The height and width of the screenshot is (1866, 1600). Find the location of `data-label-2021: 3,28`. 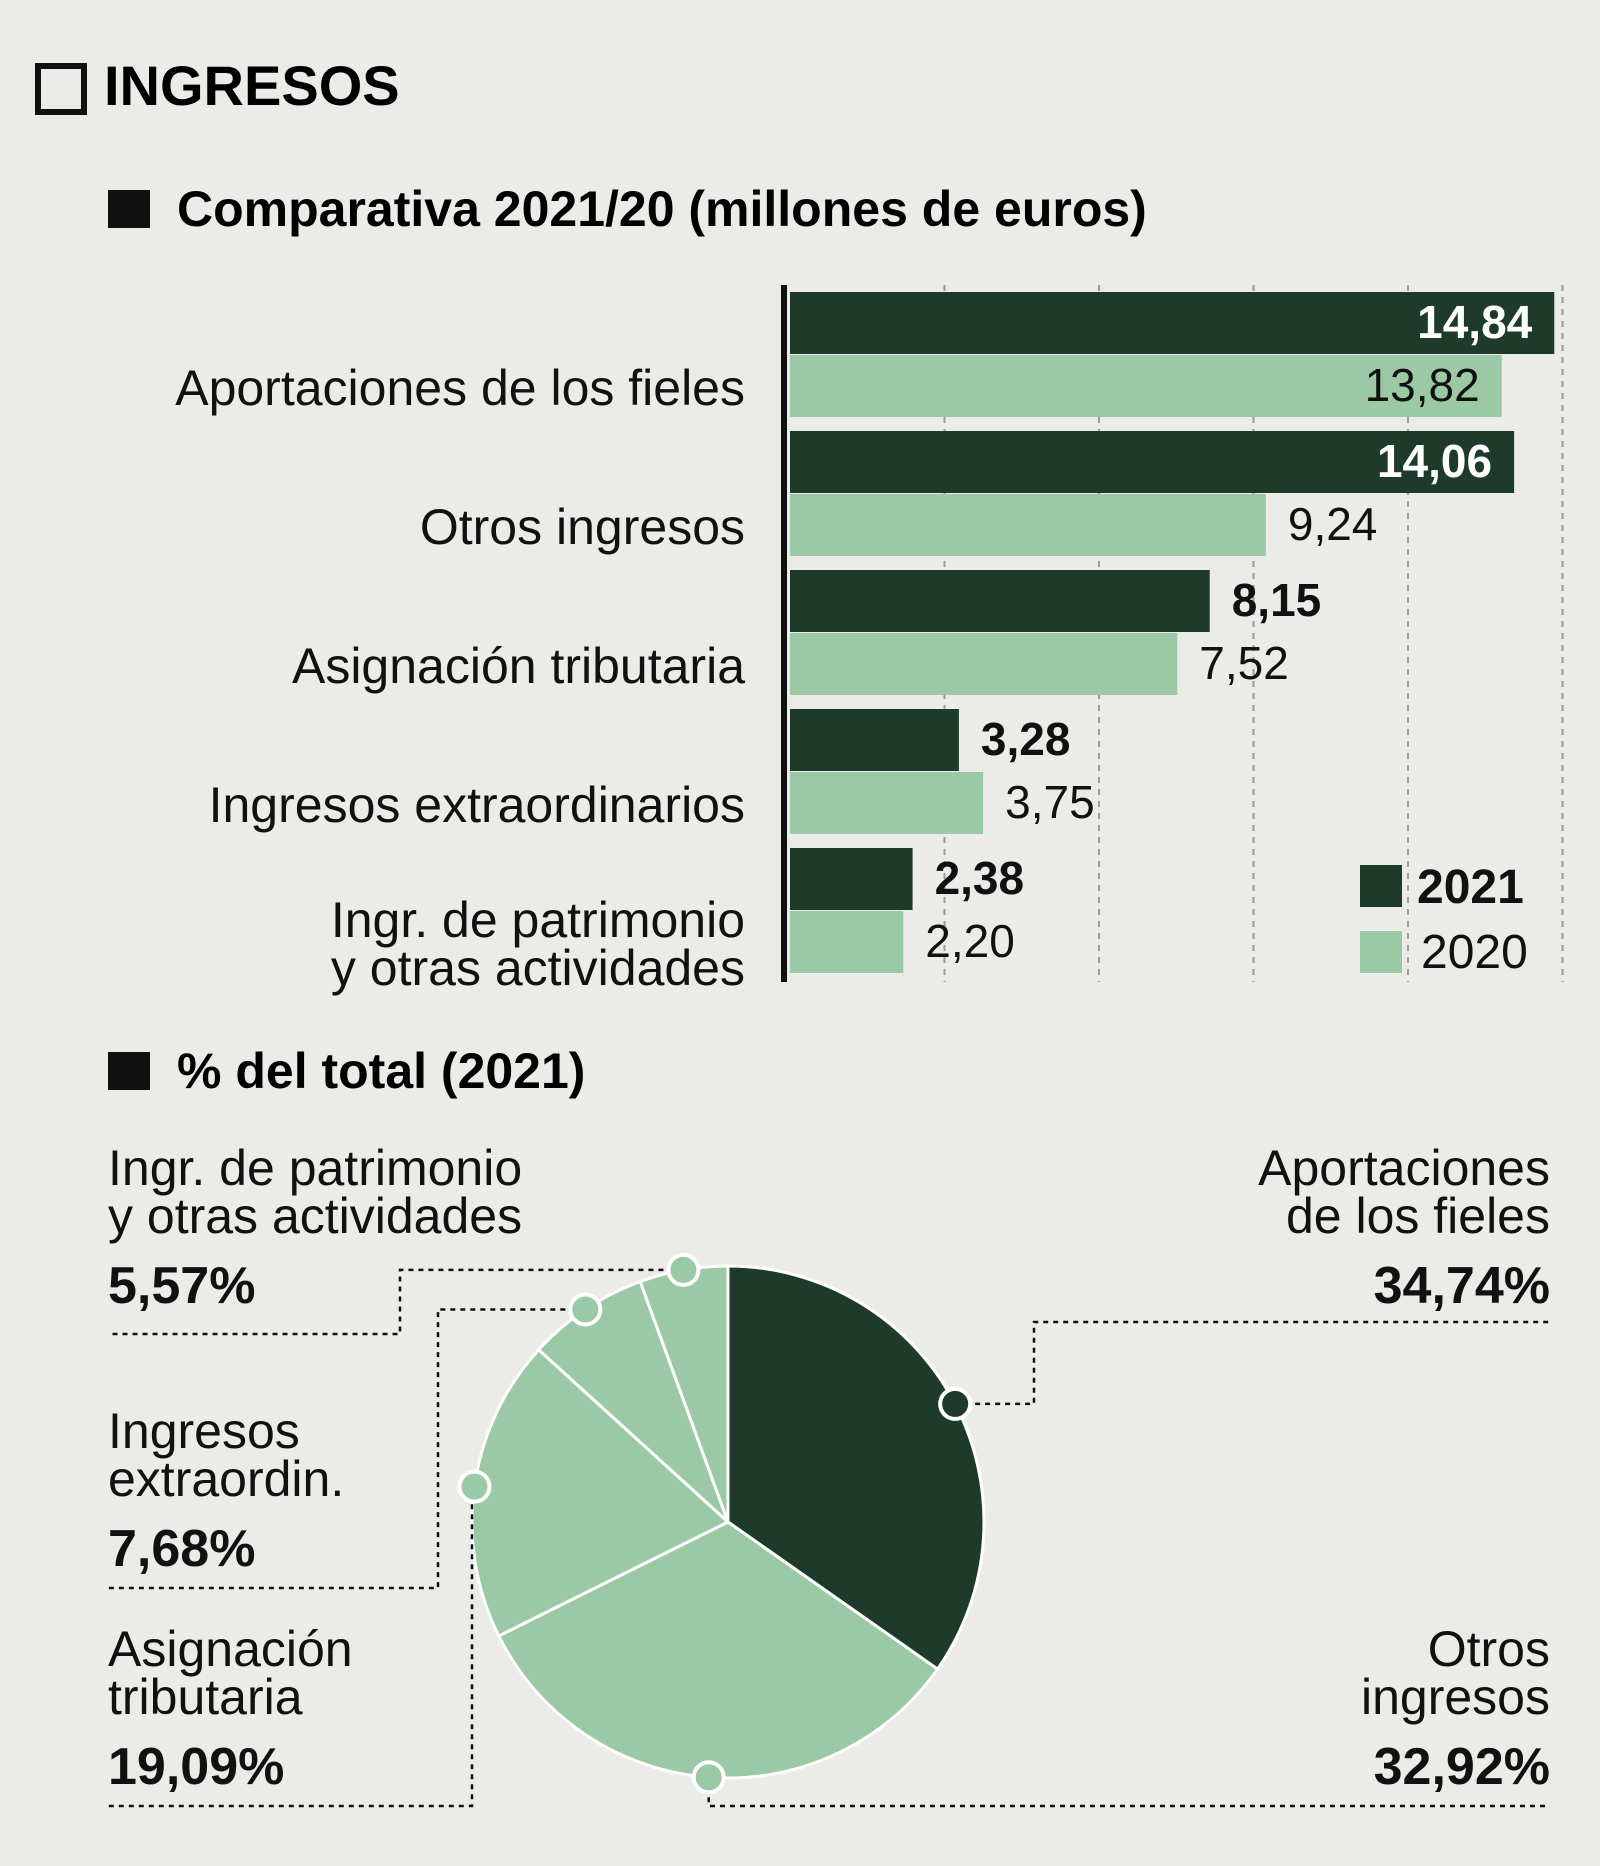

data-label-2021: 3,28 is located at coordinates (1026, 739).